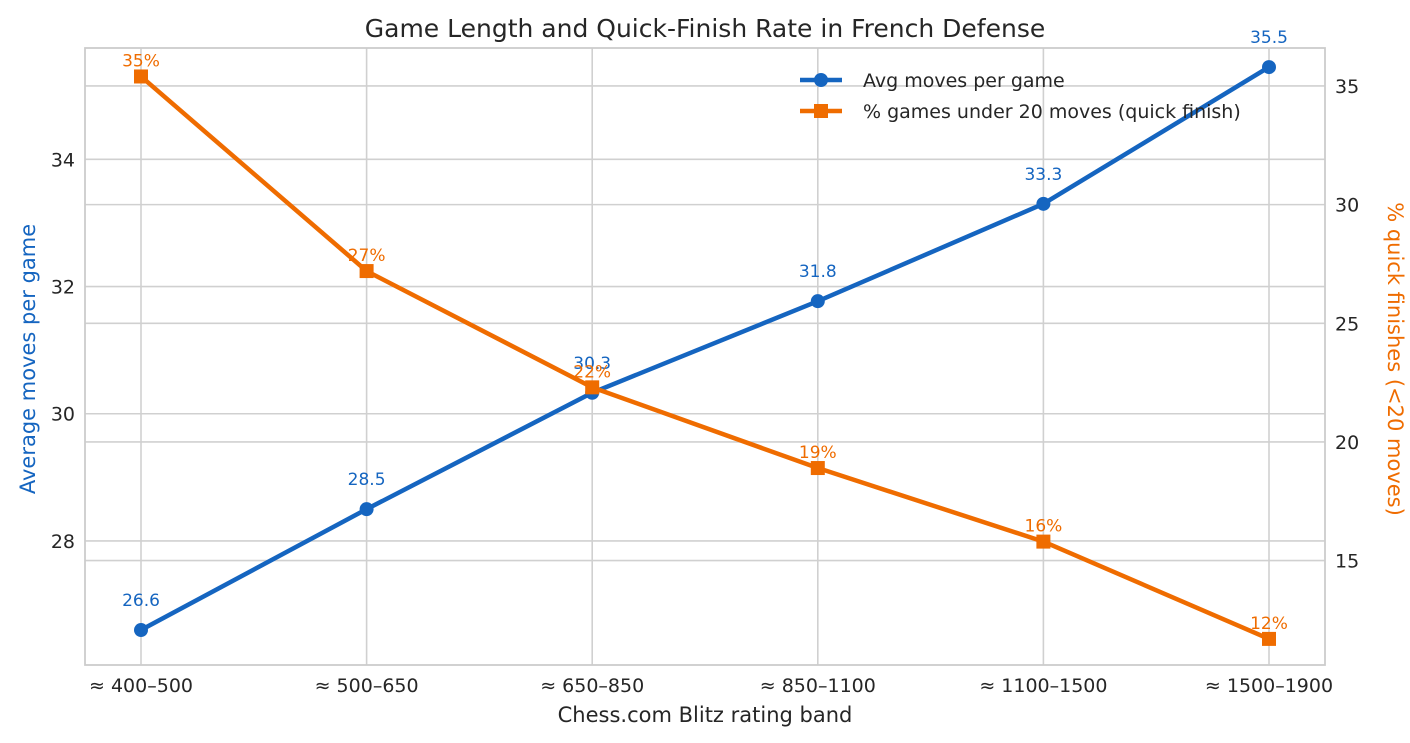  I want to click on data-label: 31.8, so click(818, 272).